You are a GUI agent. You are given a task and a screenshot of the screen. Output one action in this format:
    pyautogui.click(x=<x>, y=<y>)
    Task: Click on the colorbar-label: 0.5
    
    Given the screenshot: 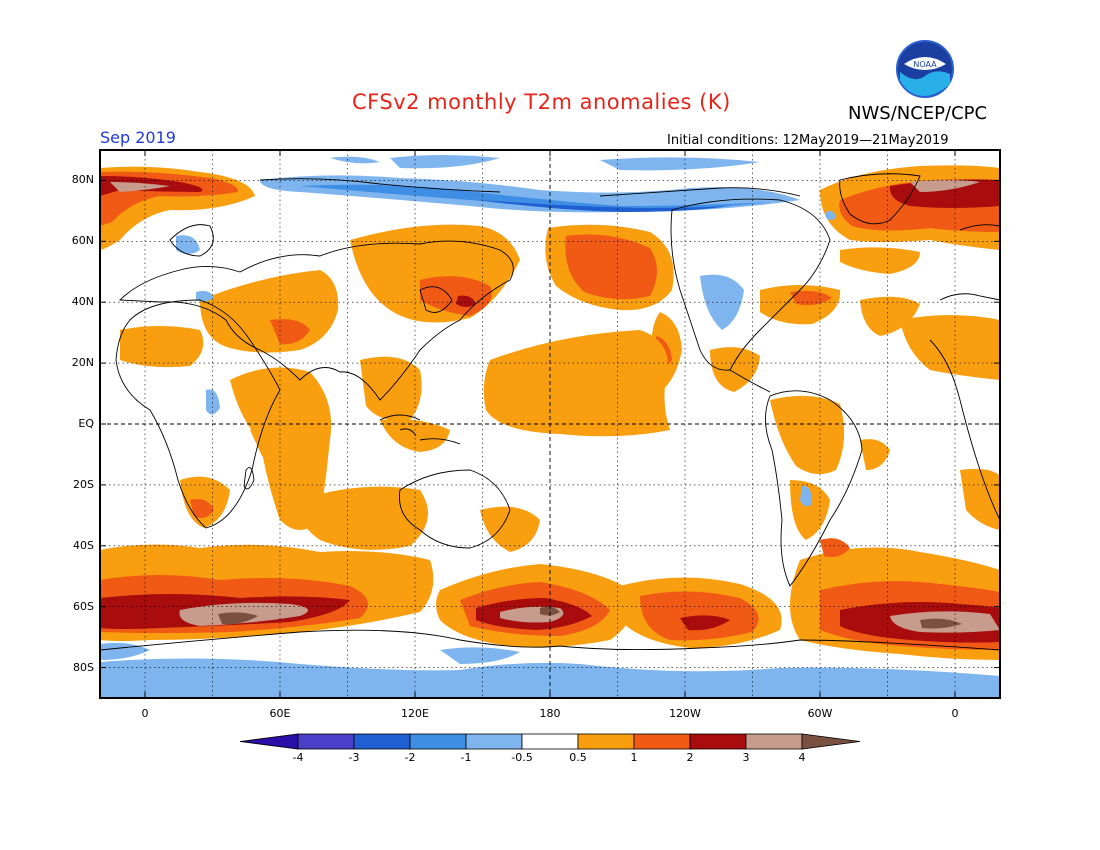 What is the action you would take?
    pyautogui.click(x=578, y=757)
    